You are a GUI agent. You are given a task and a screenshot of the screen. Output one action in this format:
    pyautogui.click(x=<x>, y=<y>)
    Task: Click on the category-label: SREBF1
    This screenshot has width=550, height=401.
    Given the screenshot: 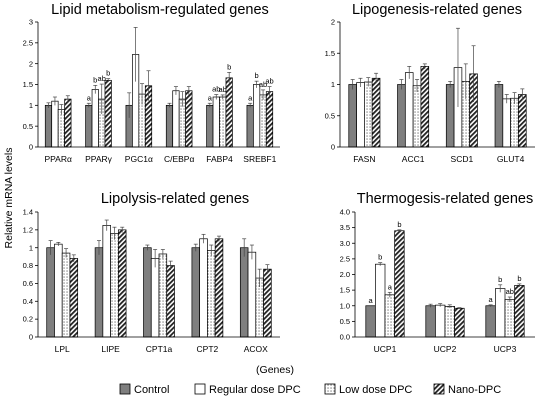 What is the action you would take?
    pyautogui.click(x=259, y=159)
    